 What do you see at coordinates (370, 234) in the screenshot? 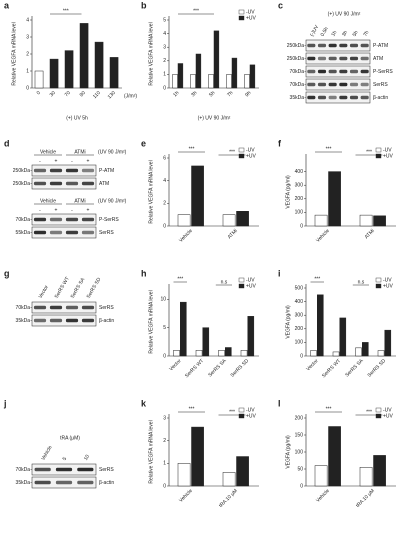
I see `x-tick-label: ATMi` at bounding box center [370, 234].